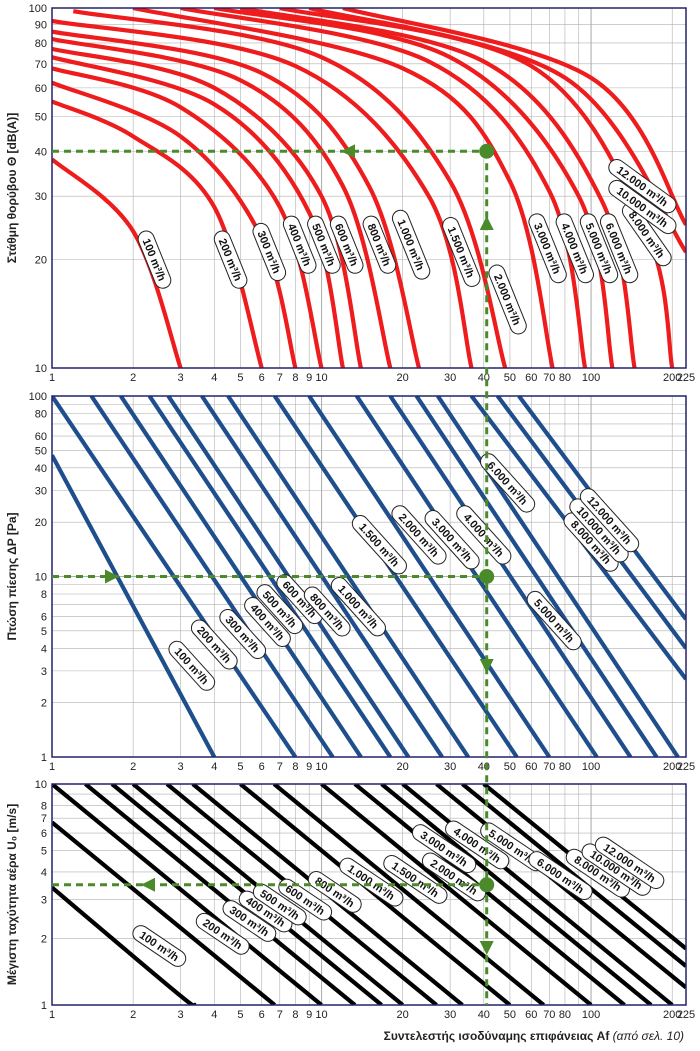 The width and height of the screenshot is (700, 1051). I want to click on x-tick-label: 3, so click(181, 767).